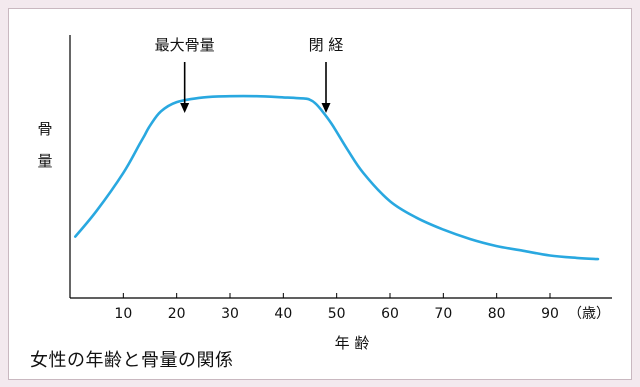  What do you see at coordinates (589, 314) in the screenshot?
I see `x-unit-label: （歳）` at bounding box center [589, 314].